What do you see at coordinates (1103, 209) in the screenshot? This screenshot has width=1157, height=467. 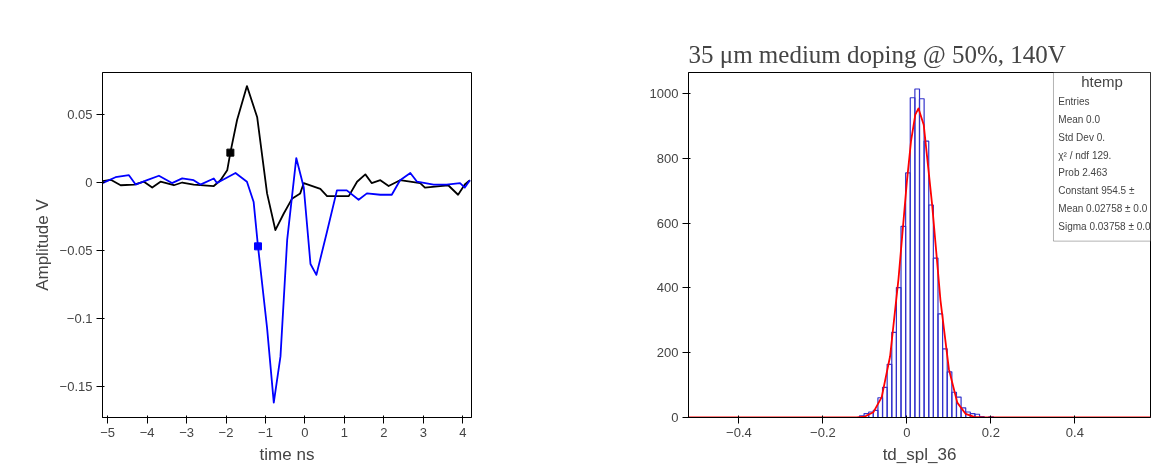 I see `annotation: Mean 0.02758 ± 0.0` at bounding box center [1103, 209].